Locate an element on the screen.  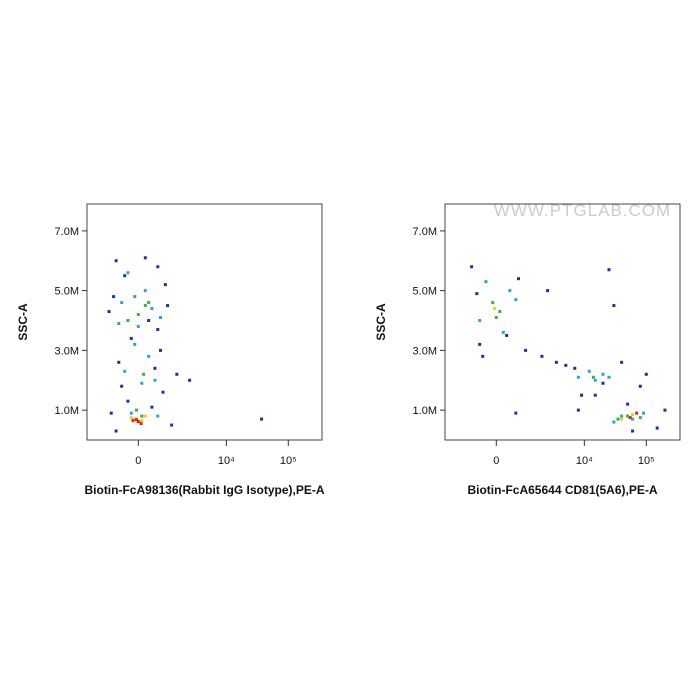
x-axis-title: Biotin-FcA98136(Rabbit IgG Isotype),PE-A is located at coordinates (204, 490).